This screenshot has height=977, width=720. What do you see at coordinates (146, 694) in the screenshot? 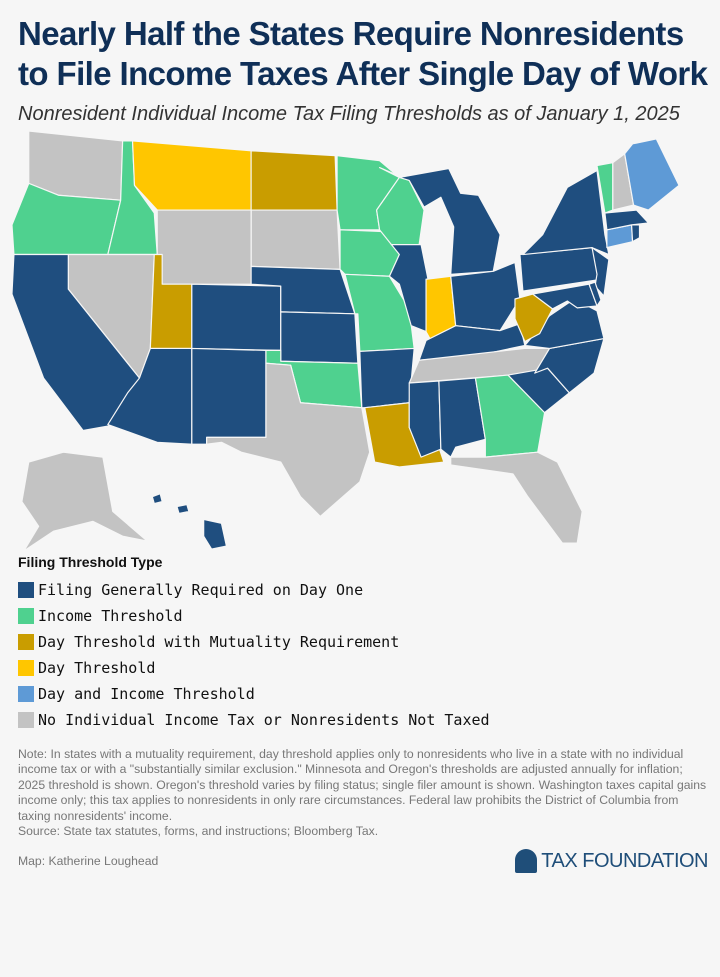
I see `legend-label: Day and Income Threshold` at bounding box center [146, 694].